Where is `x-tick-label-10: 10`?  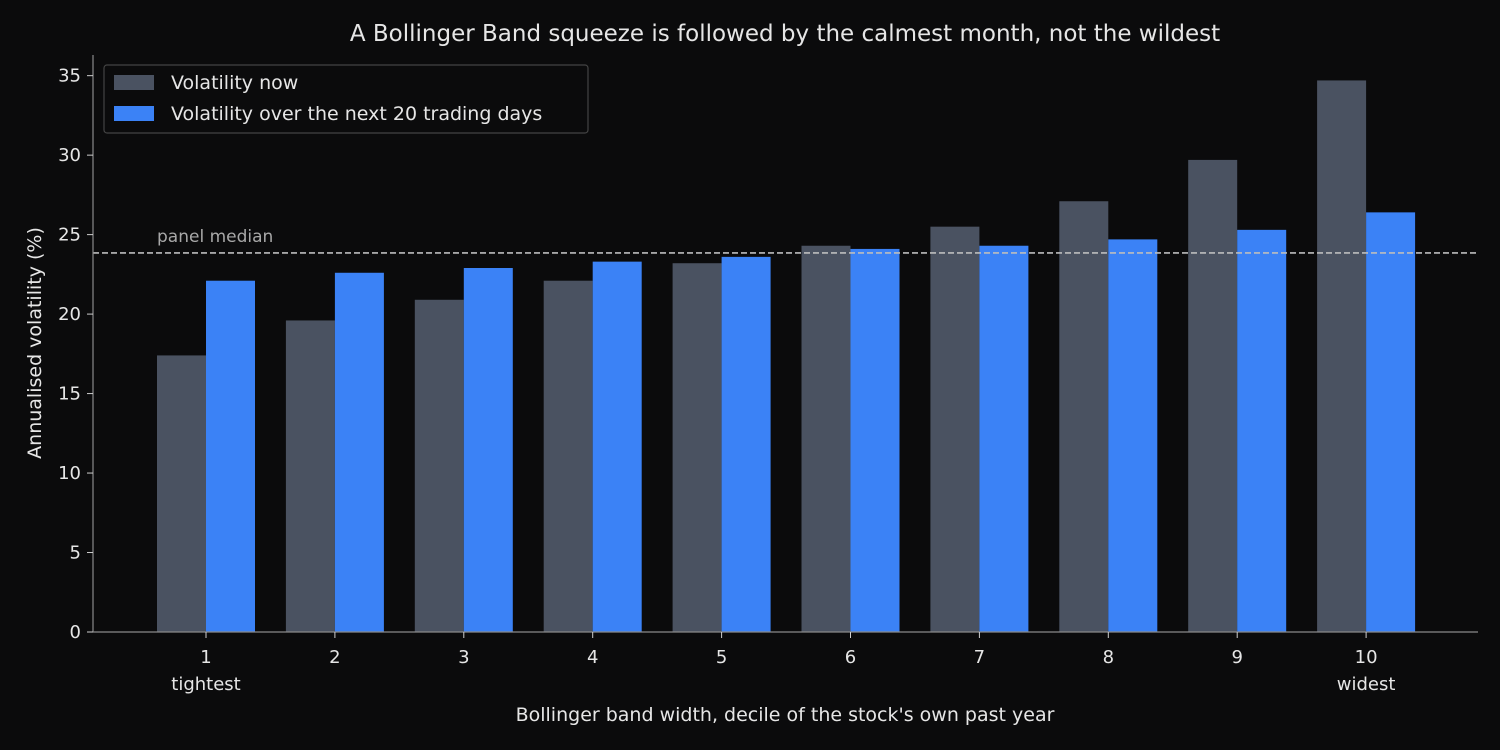 x-tick-label-10: 10 is located at coordinates (1366, 657).